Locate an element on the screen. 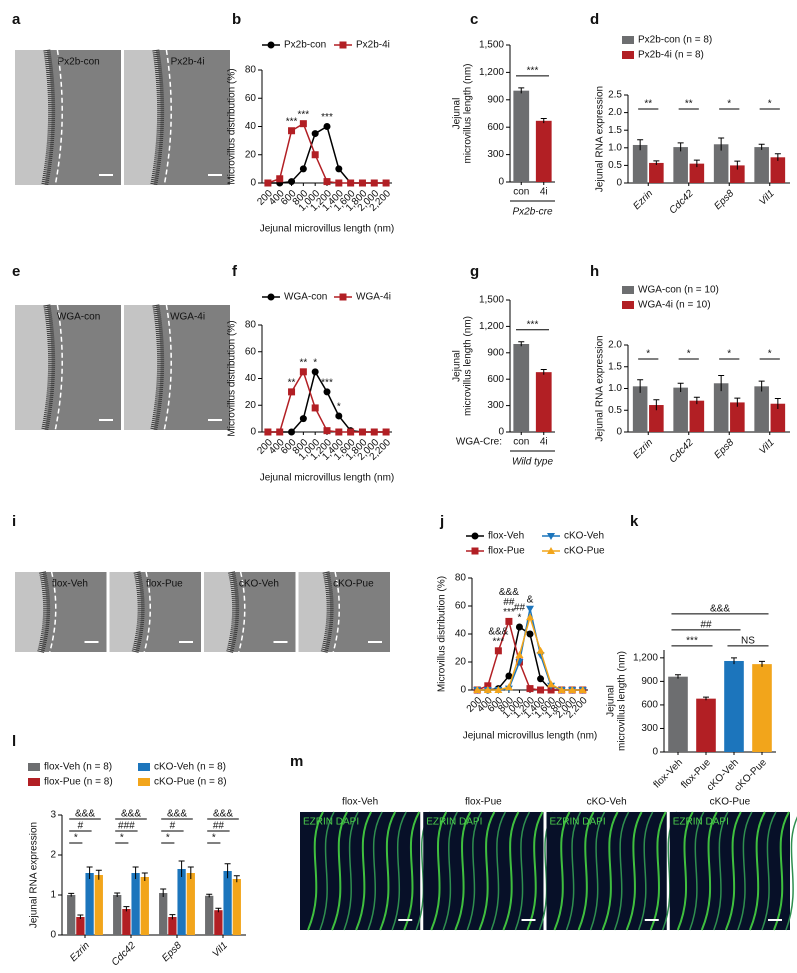  y-axis-label: Microvillus distribution (%) is located at coordinates (442, 634).